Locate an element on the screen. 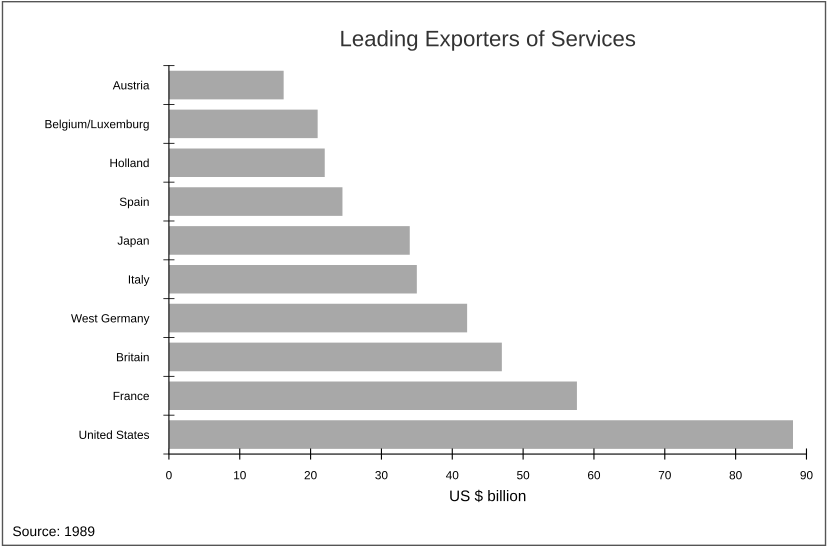  x-axis-title: US $ billion is located at coordinates (488, 496).